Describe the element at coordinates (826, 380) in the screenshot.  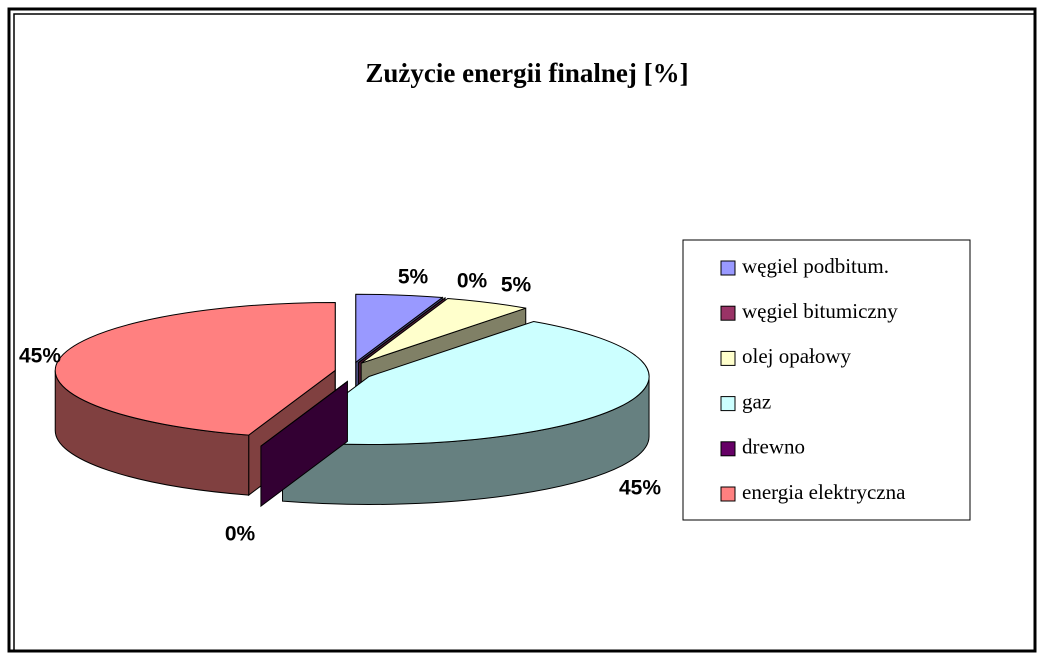
I see `legend` at that location.